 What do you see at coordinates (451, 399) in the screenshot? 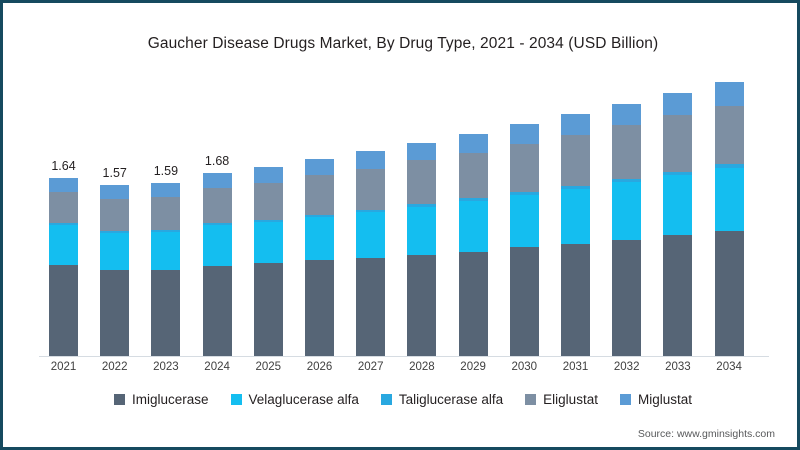
I see `legend-label: Taliglucerase alfa` at bounding box center [451, 399].